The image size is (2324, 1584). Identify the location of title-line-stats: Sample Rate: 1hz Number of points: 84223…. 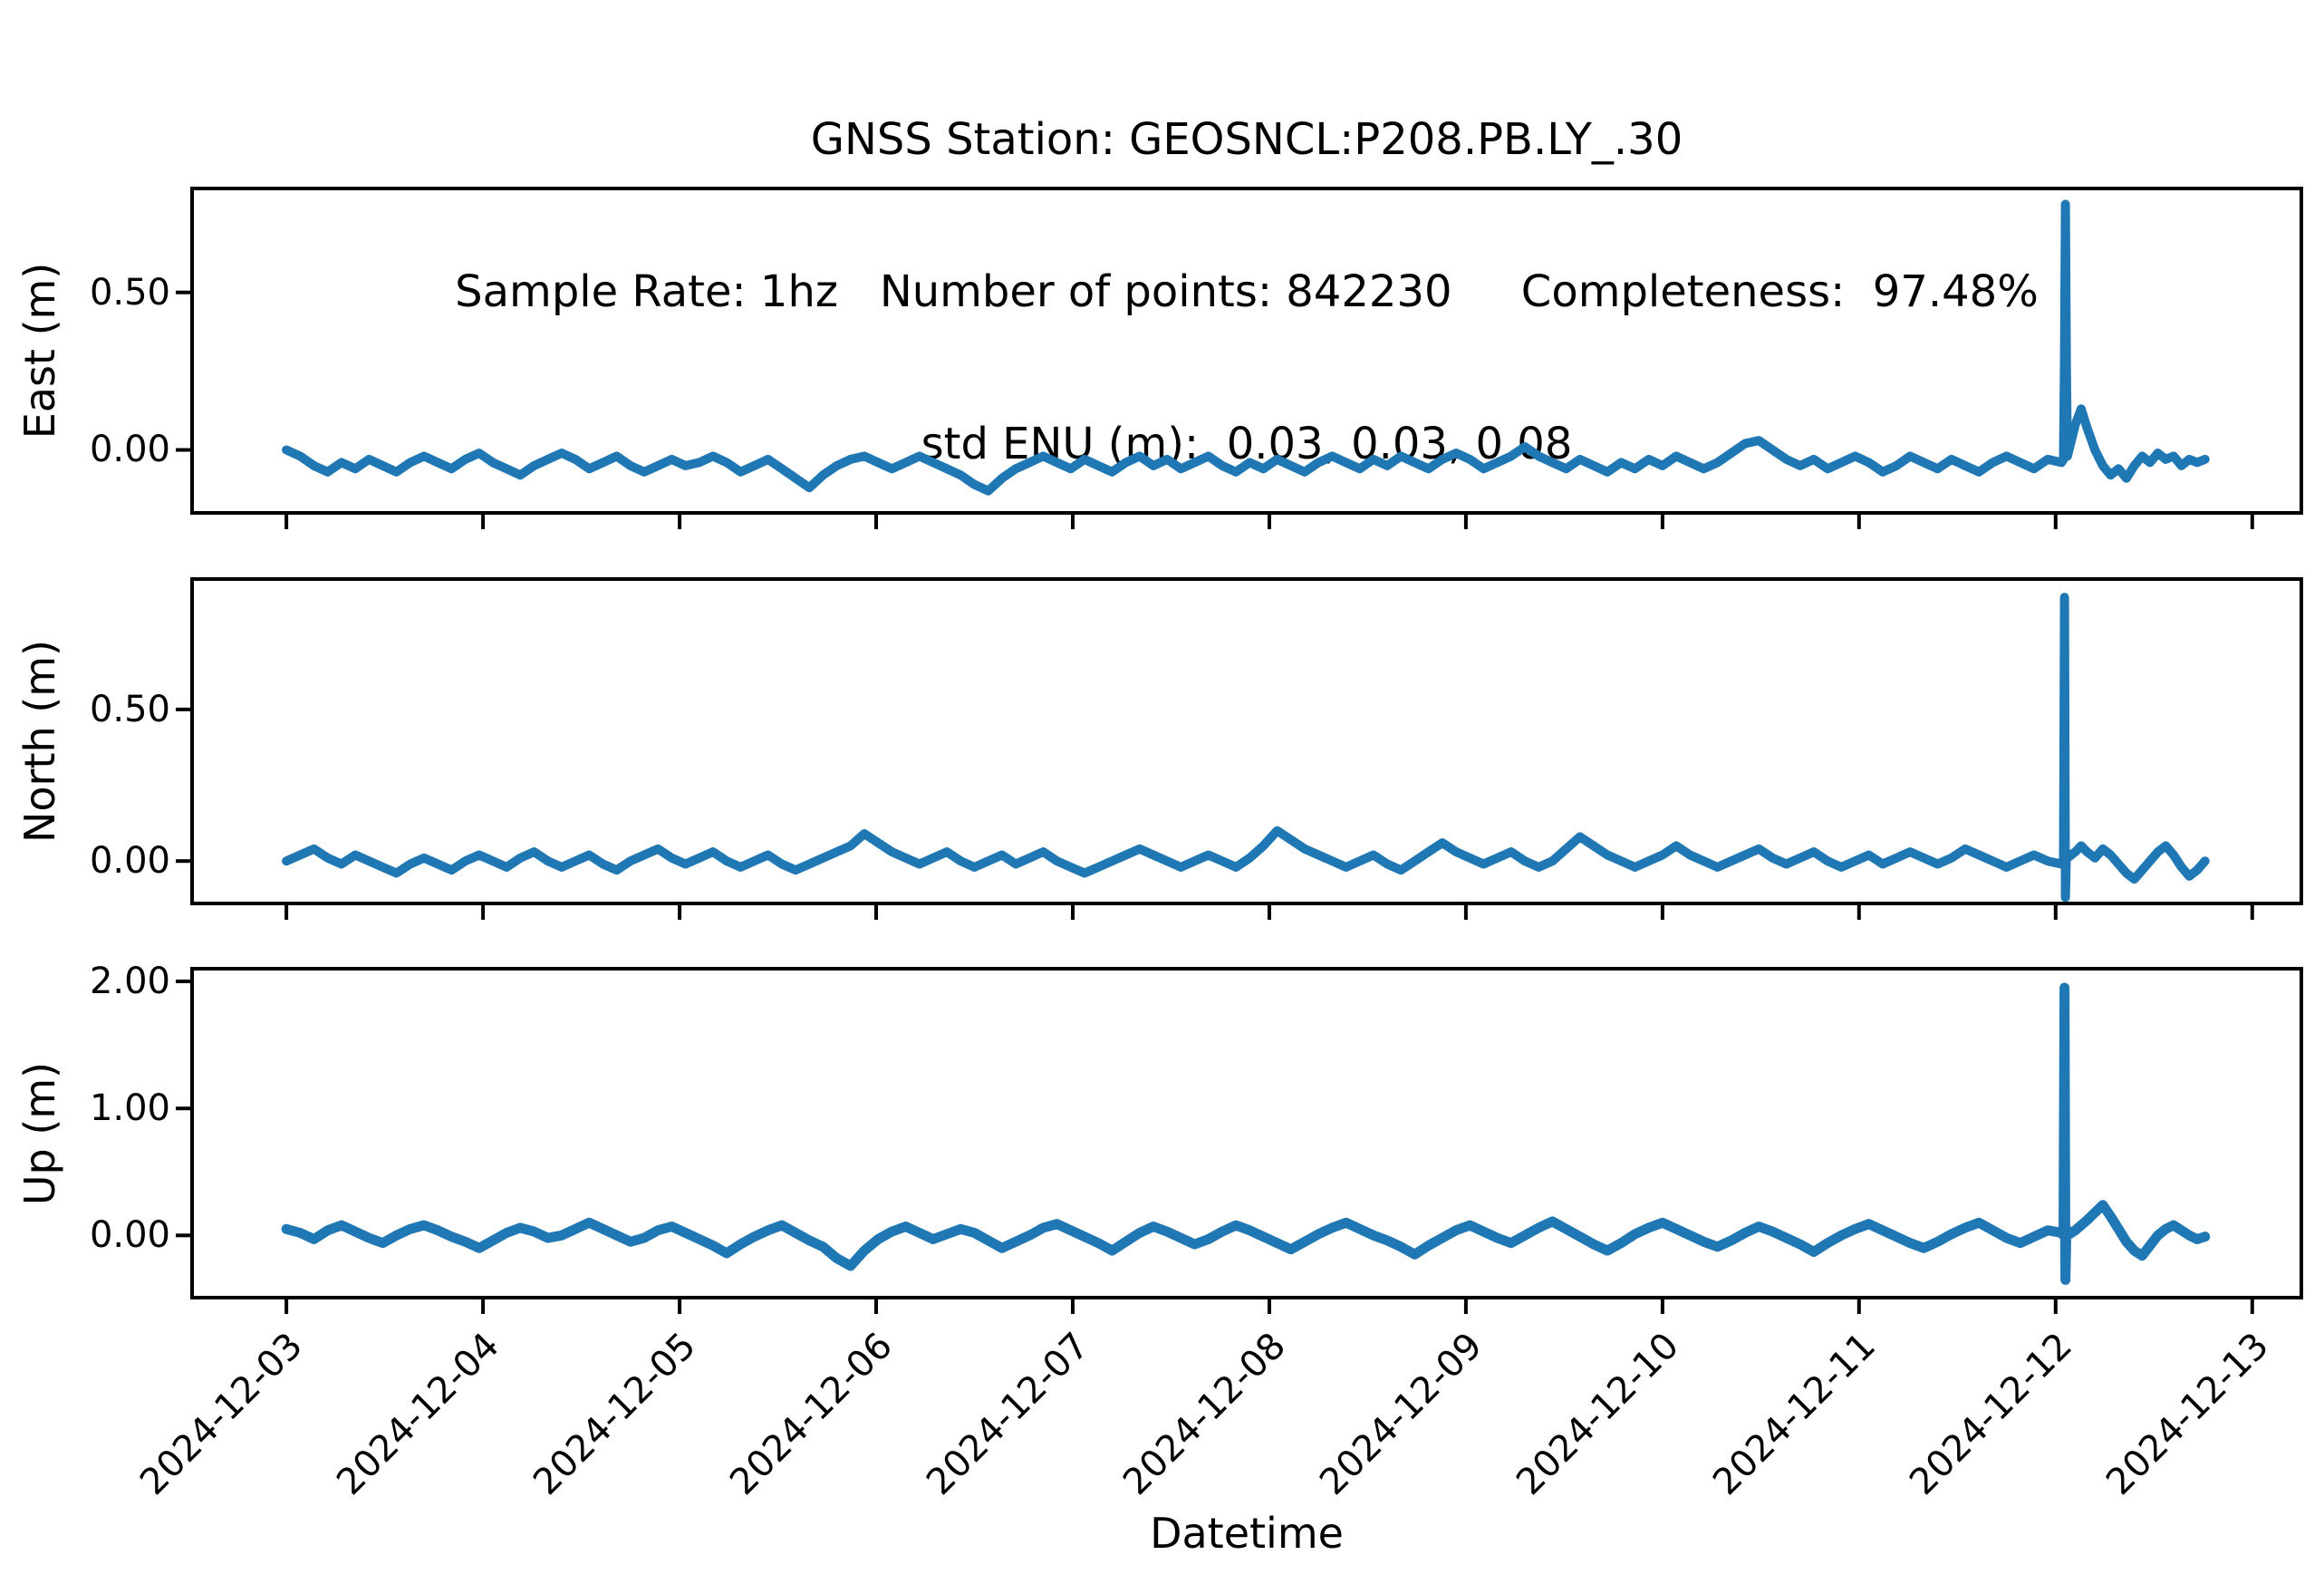
(1247, 292).